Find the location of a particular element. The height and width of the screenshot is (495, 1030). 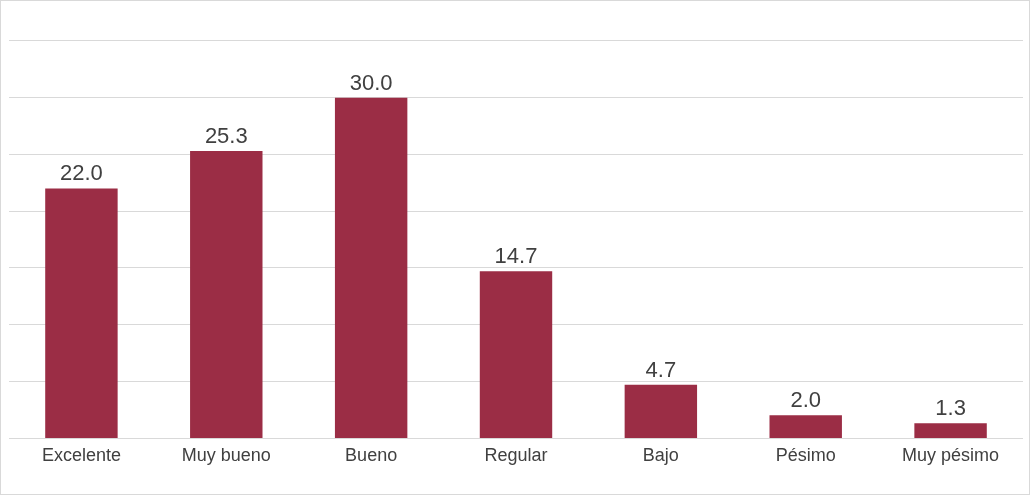

data-label: 22.0 is located at coordinates (81, 173).